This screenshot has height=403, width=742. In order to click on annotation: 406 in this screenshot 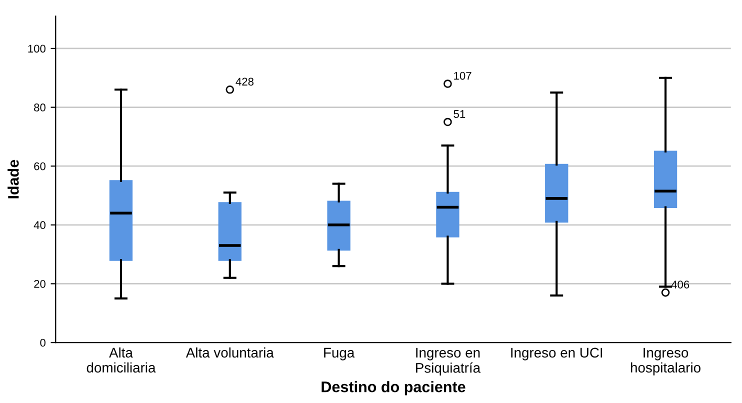, I will do `click(680, 284)`.